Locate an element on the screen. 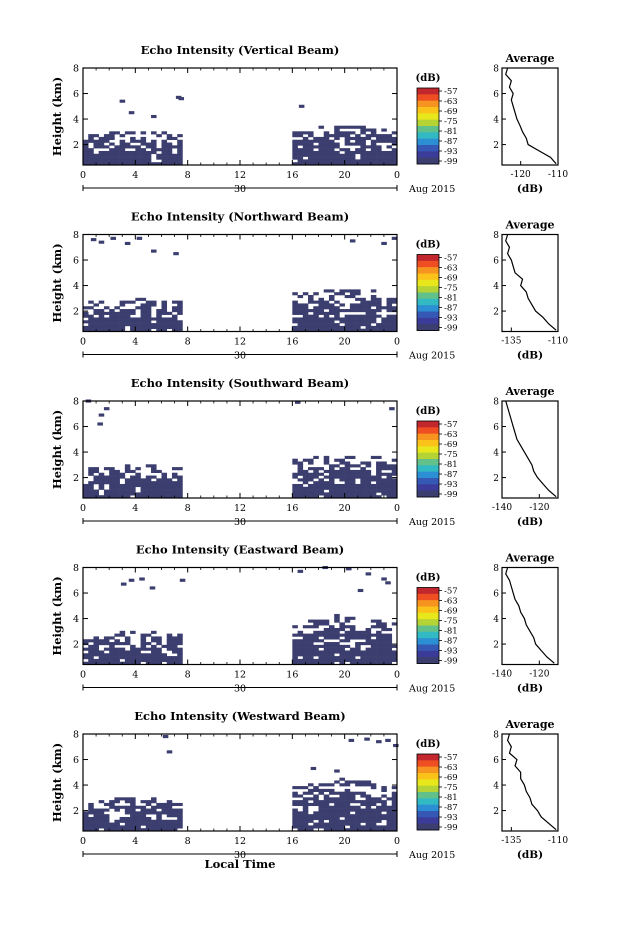 This screenshot has height=933, width=618. colorbar-label: -87 is located at coordinates (451, 142).